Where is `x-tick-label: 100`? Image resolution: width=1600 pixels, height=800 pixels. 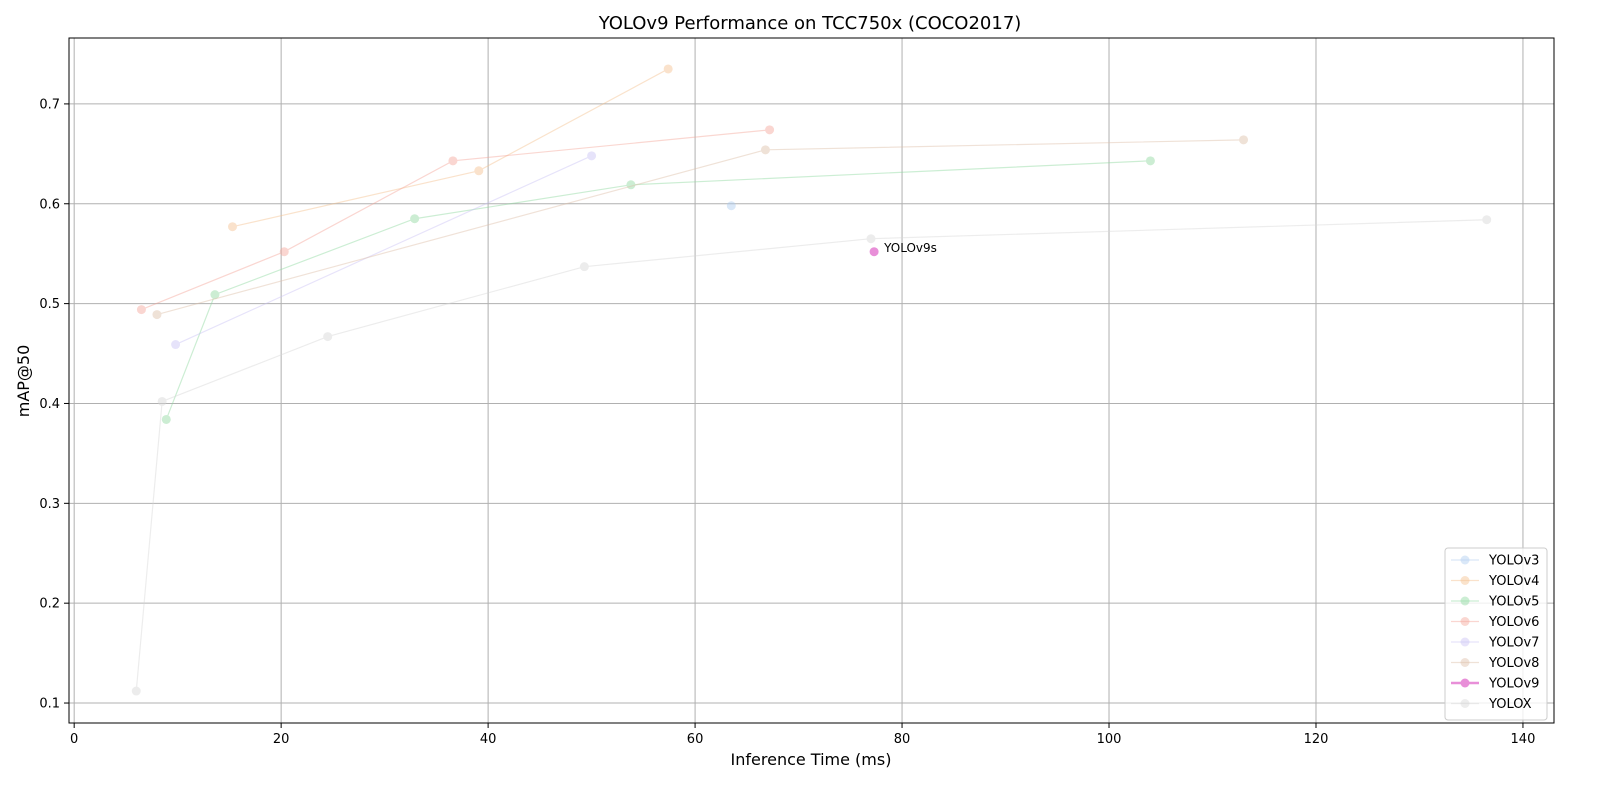
x-tick-label: 100 is located at coordinates (1109, 739).